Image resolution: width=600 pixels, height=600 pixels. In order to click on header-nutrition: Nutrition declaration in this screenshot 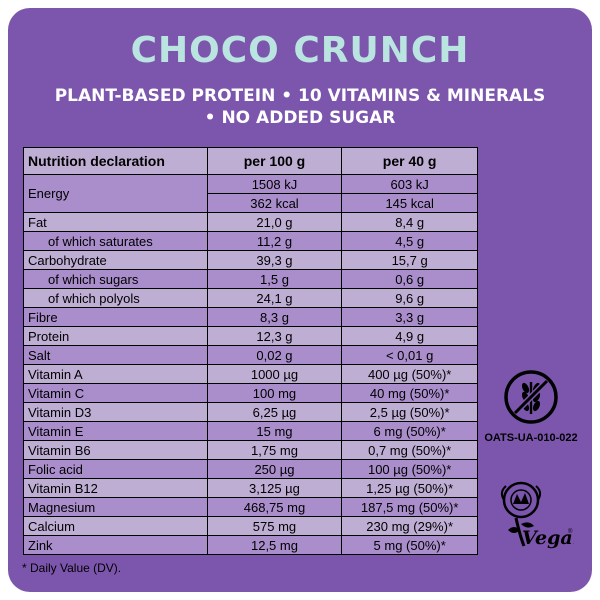, I will do `click(115, 161)`.